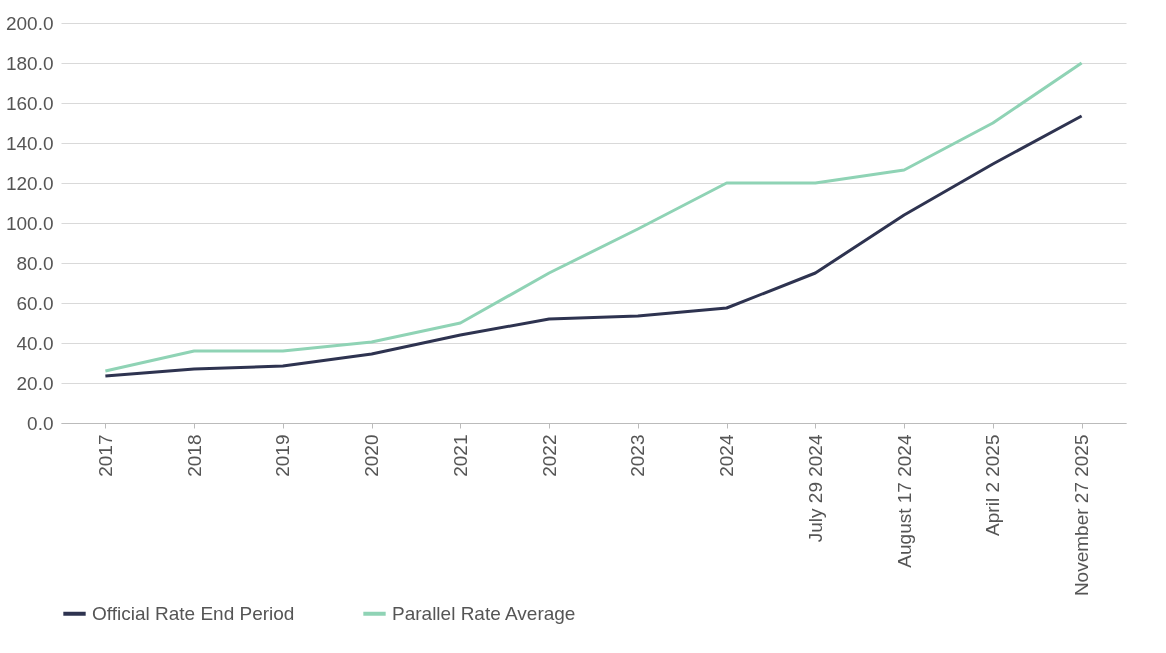 The image size is (1166, 653). I want to click on x-tick-label: 2023, so click(638, 455).